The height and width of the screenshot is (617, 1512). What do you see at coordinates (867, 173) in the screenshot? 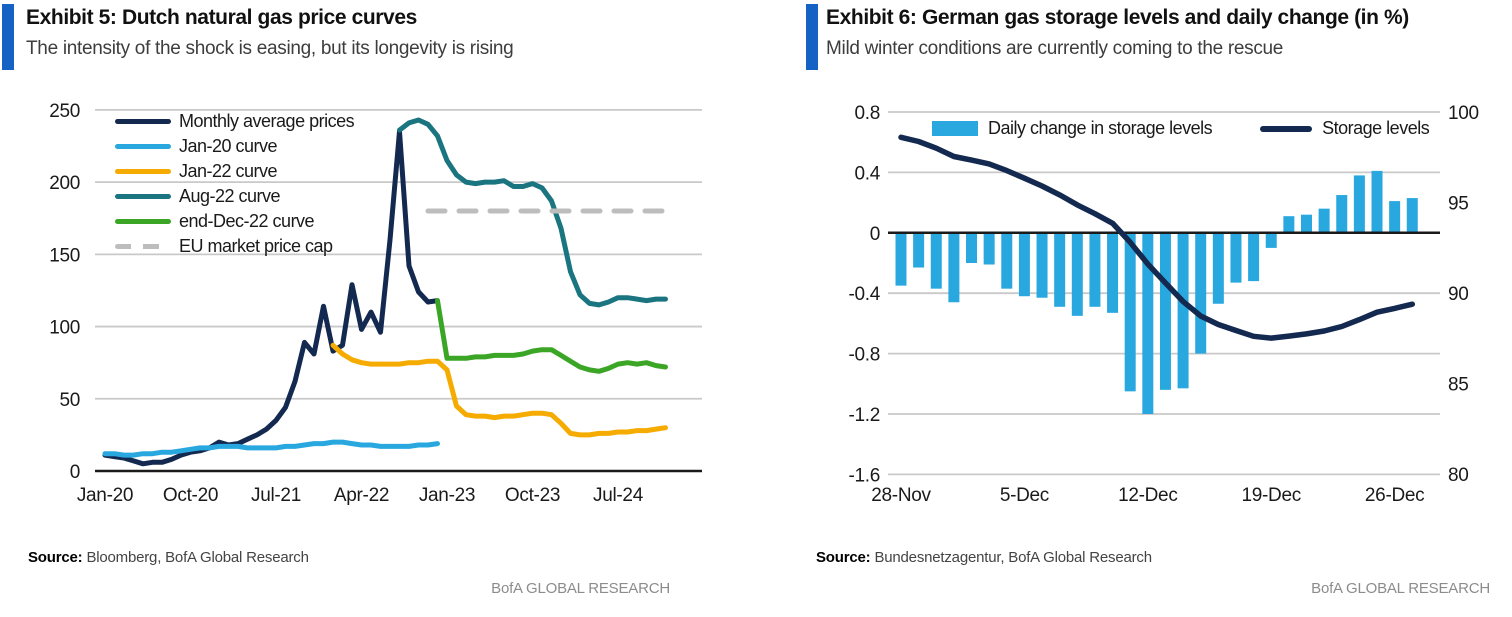
I see `svg-text: 0.4` at bounding box center [867, 173].